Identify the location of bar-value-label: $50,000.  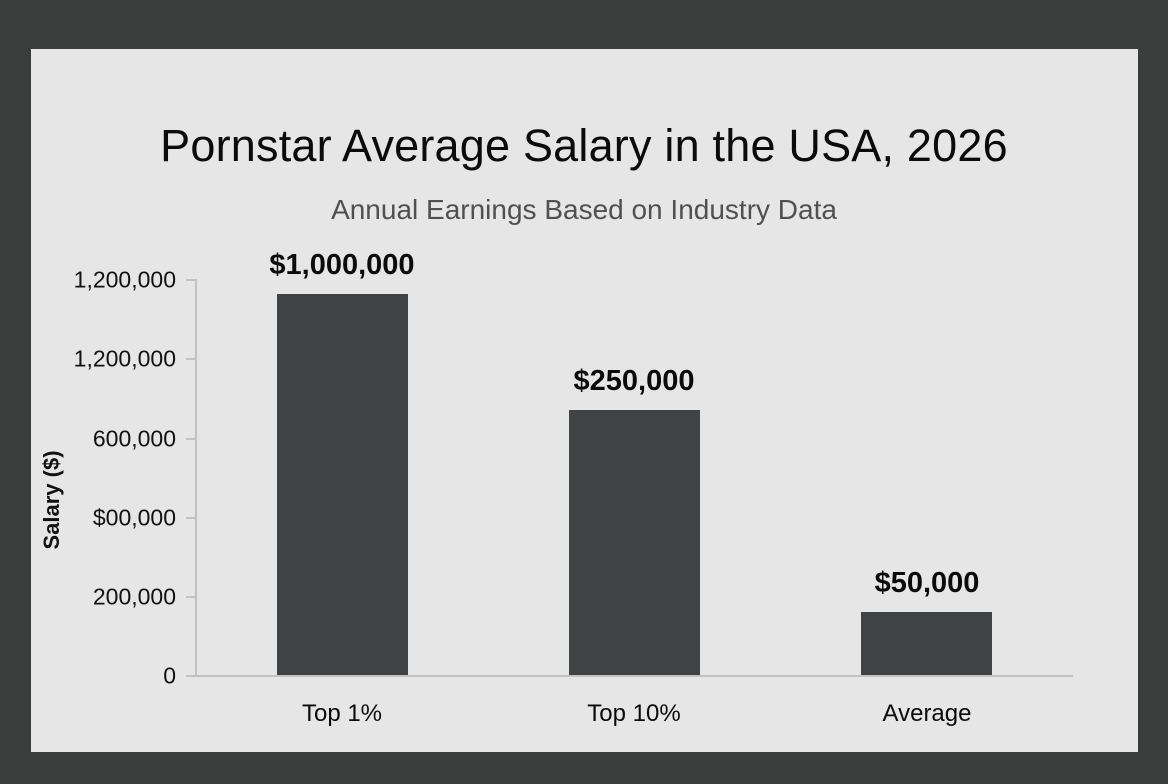
(927, 583).